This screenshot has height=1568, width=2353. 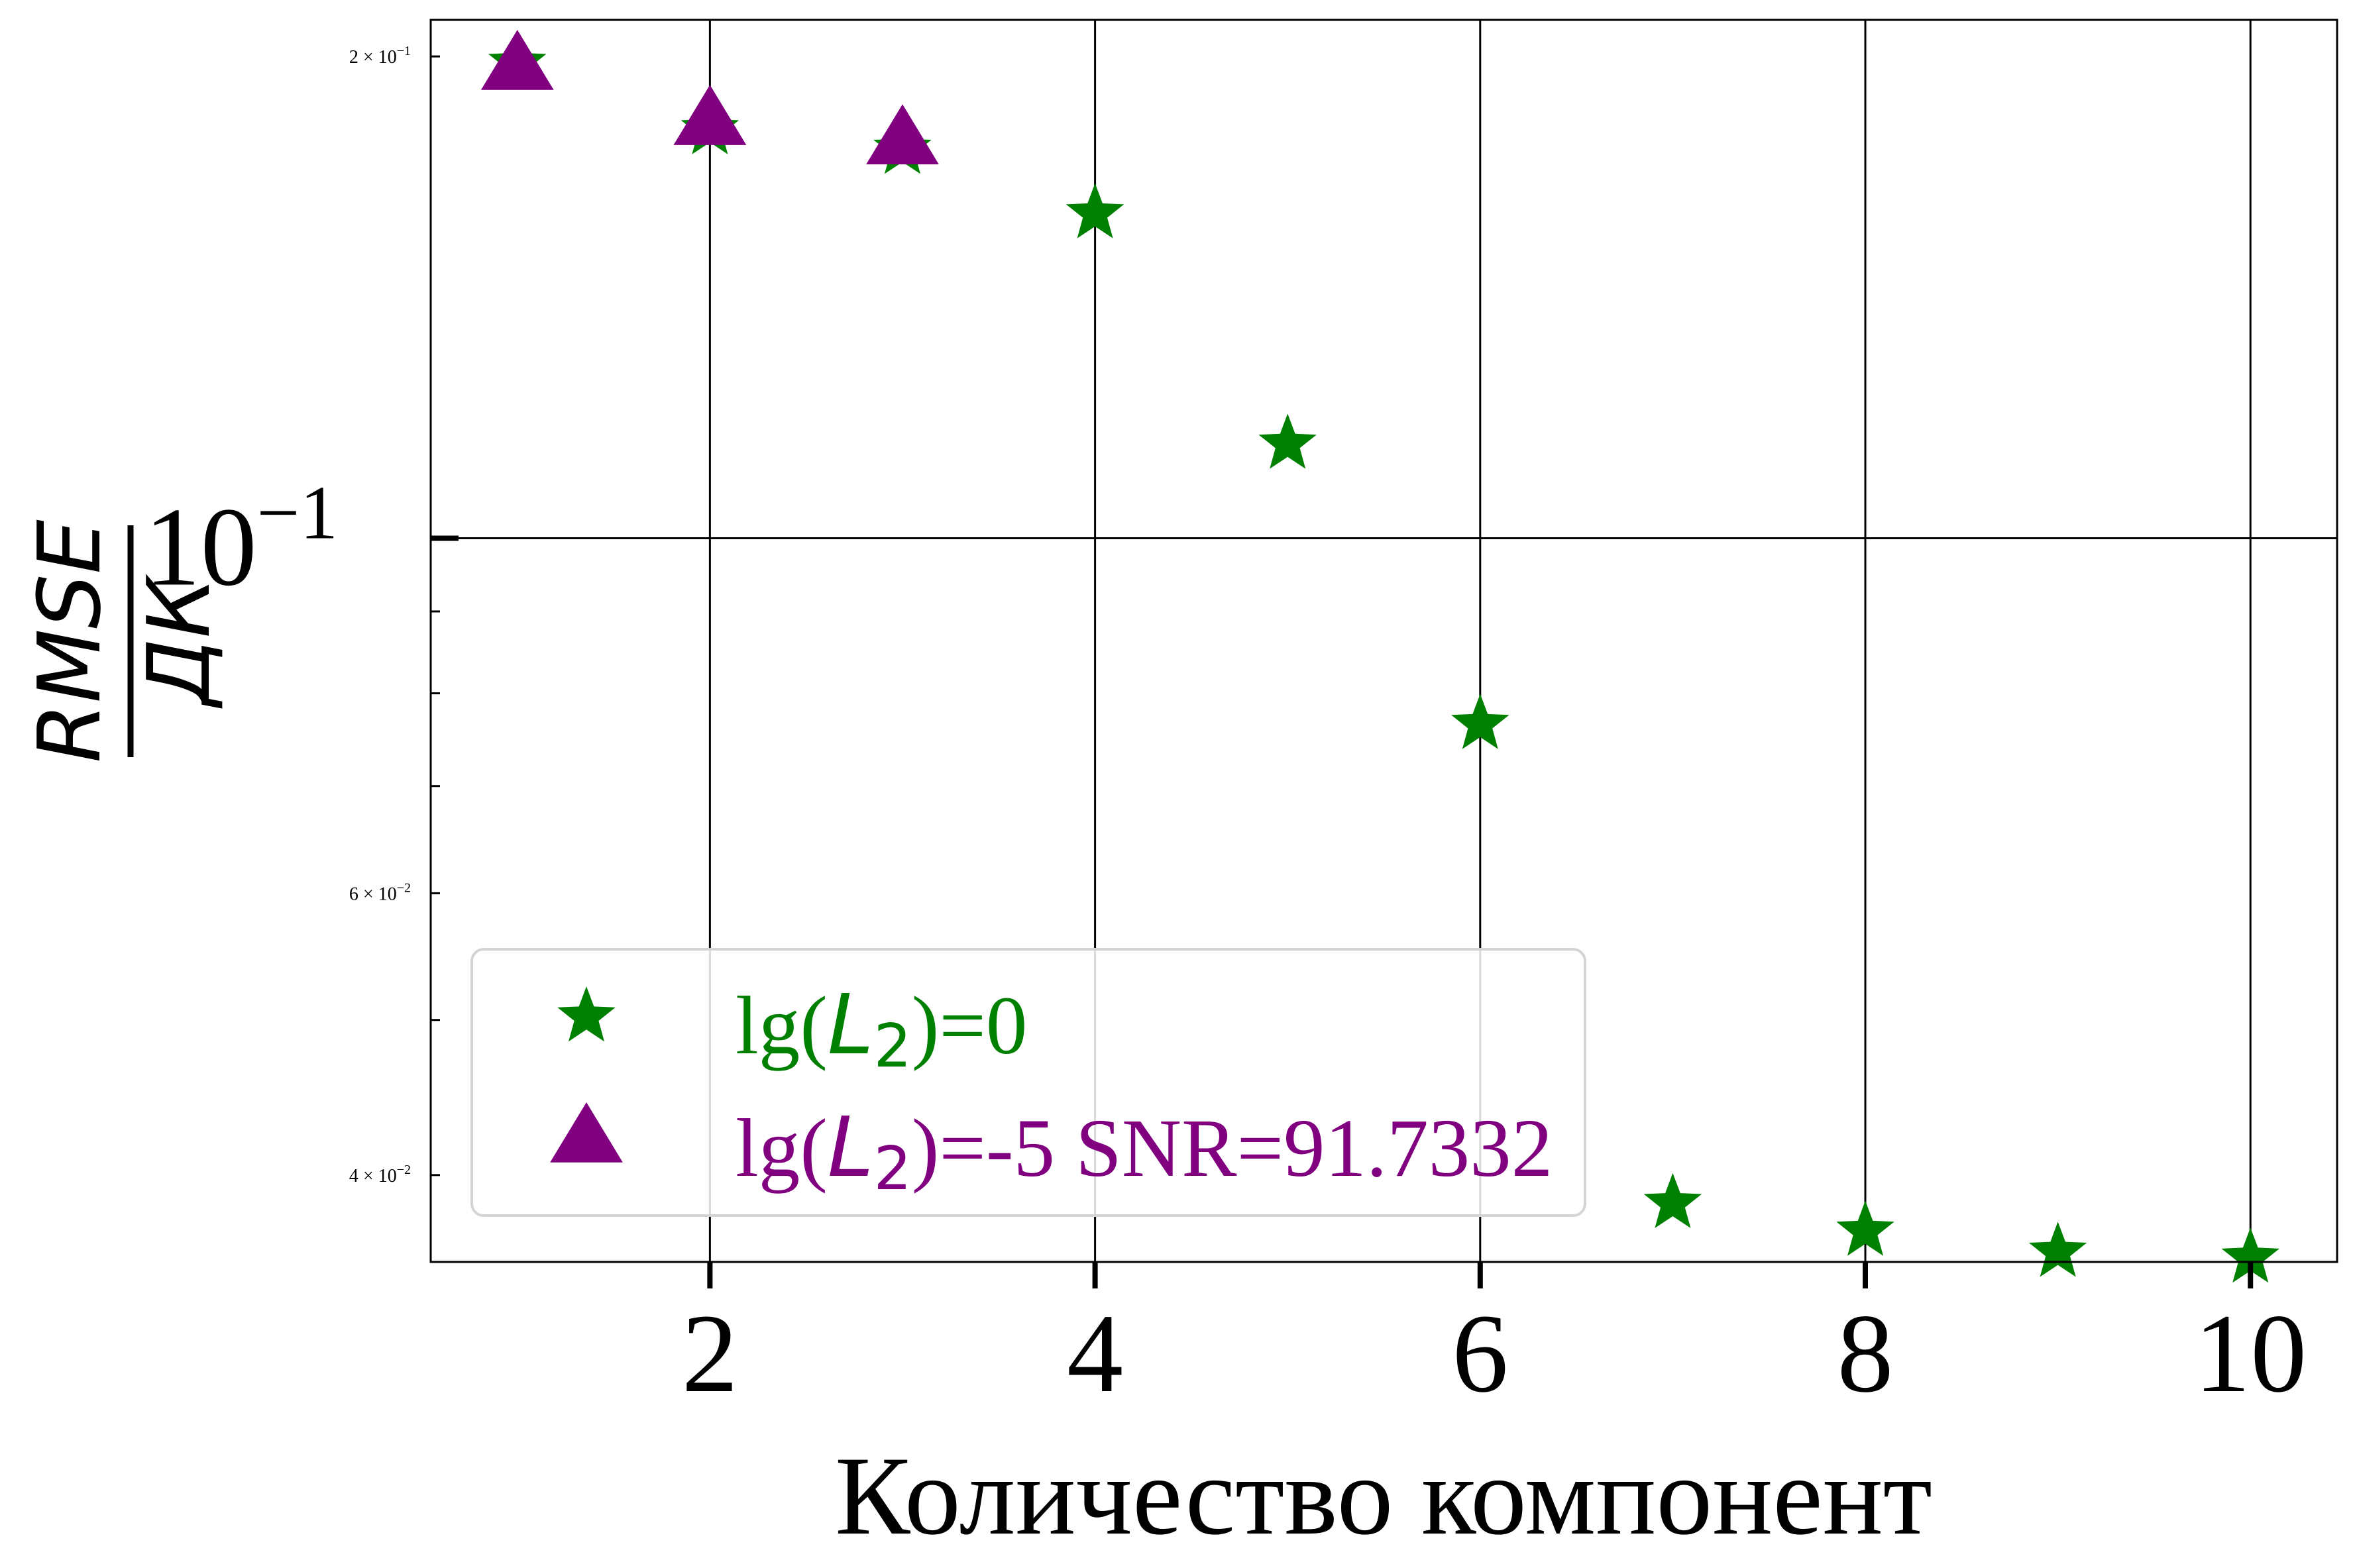 What do you see at coordinates (1866, 1353) in the screenshot?
I see `x-tick-label: 8` at bounding box center [1866, 1353].